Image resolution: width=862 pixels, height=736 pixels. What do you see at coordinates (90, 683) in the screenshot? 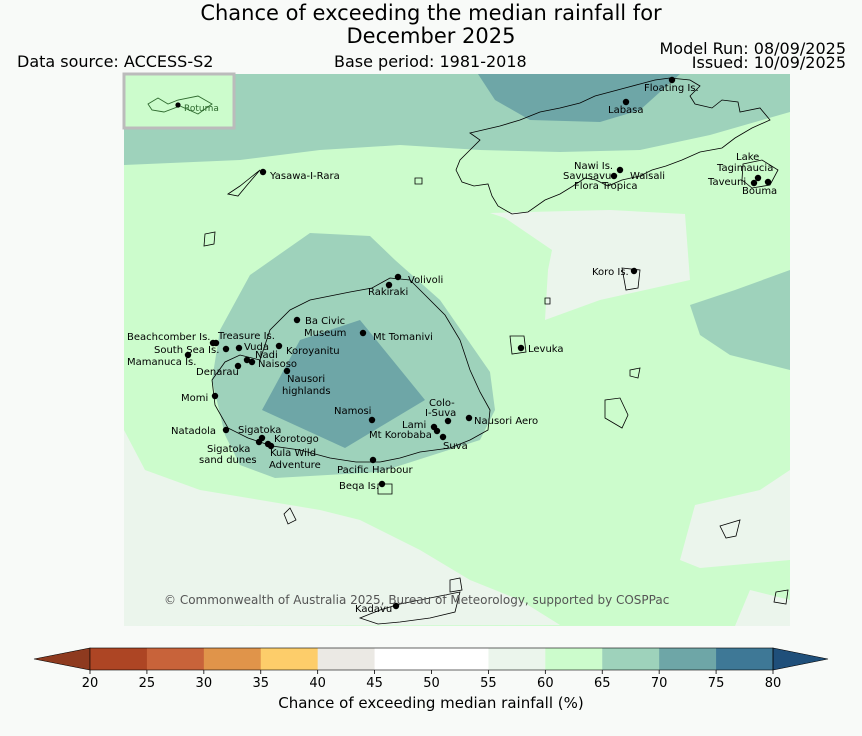
I see `colorbar-tick-label: 20` at bounding box center [90, 683].